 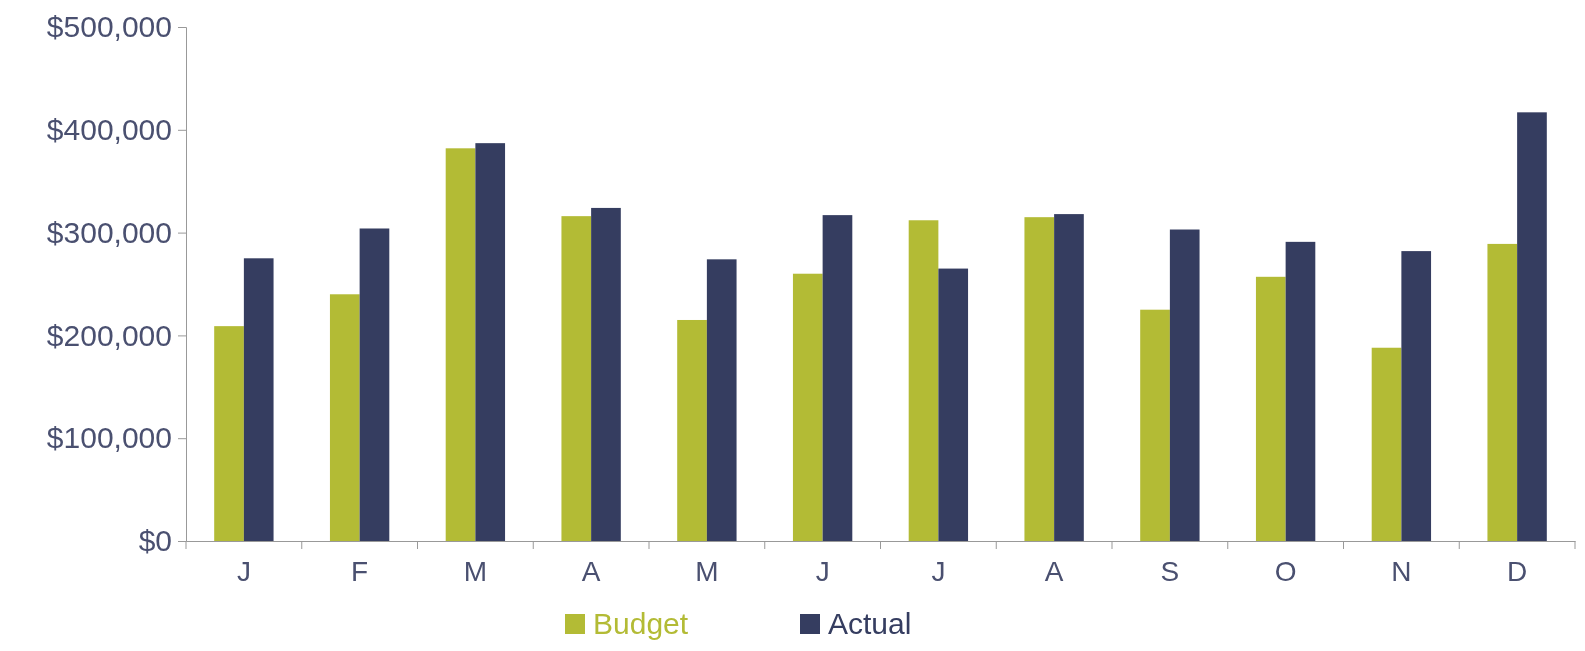 I want to click on x-tick-label: S, so click(x=1170, y=571).